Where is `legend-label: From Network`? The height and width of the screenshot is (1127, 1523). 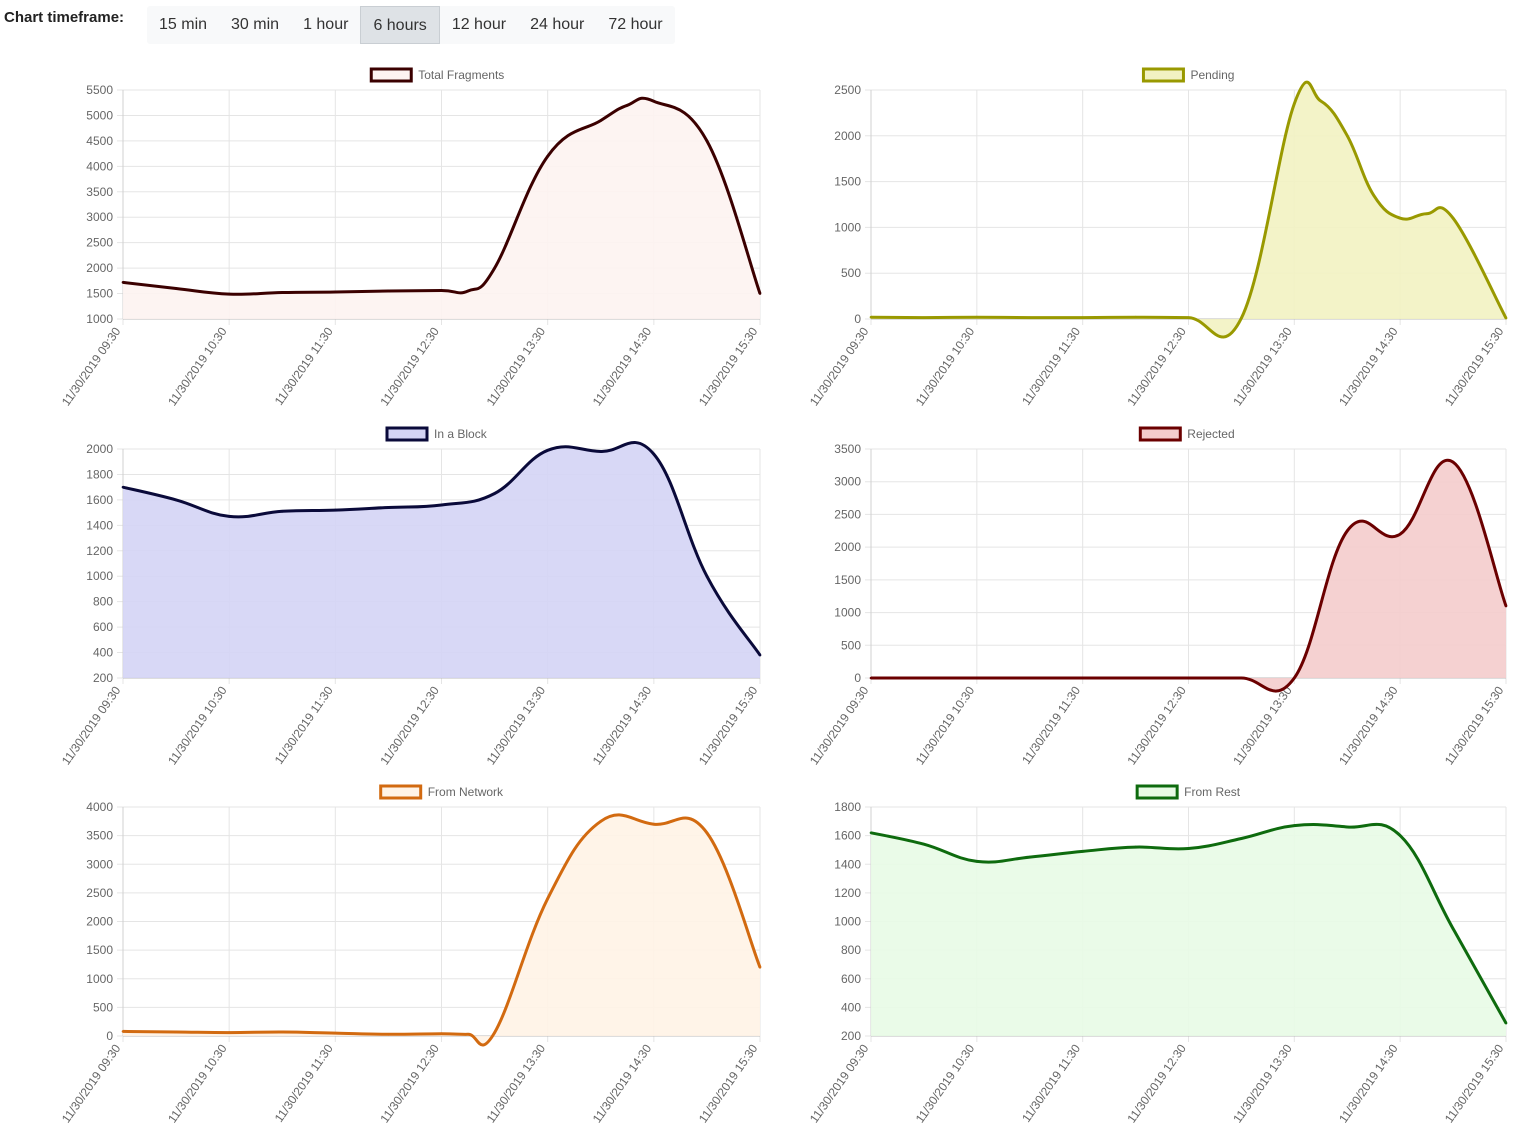 legend-label: From Network is located at coordinates (466, 792).